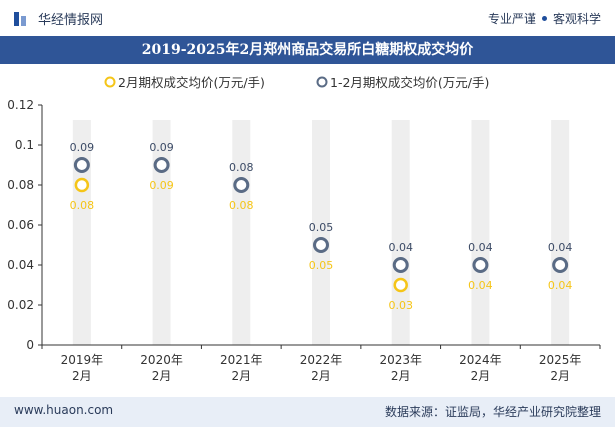  Describe the element at coordinates (191, 82) in the screenshot. I see `legend-label-series-1: 2月期权成交均价(万元/手)` at that location.